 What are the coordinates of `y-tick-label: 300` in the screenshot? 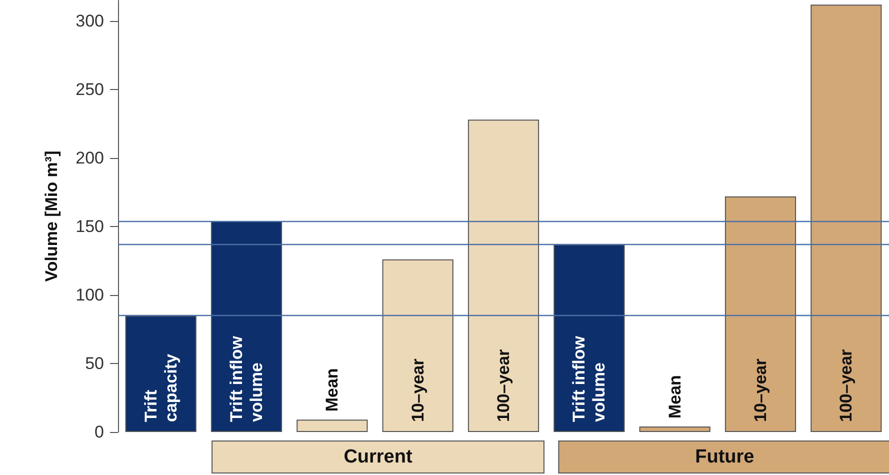 It's located at (90, 21).